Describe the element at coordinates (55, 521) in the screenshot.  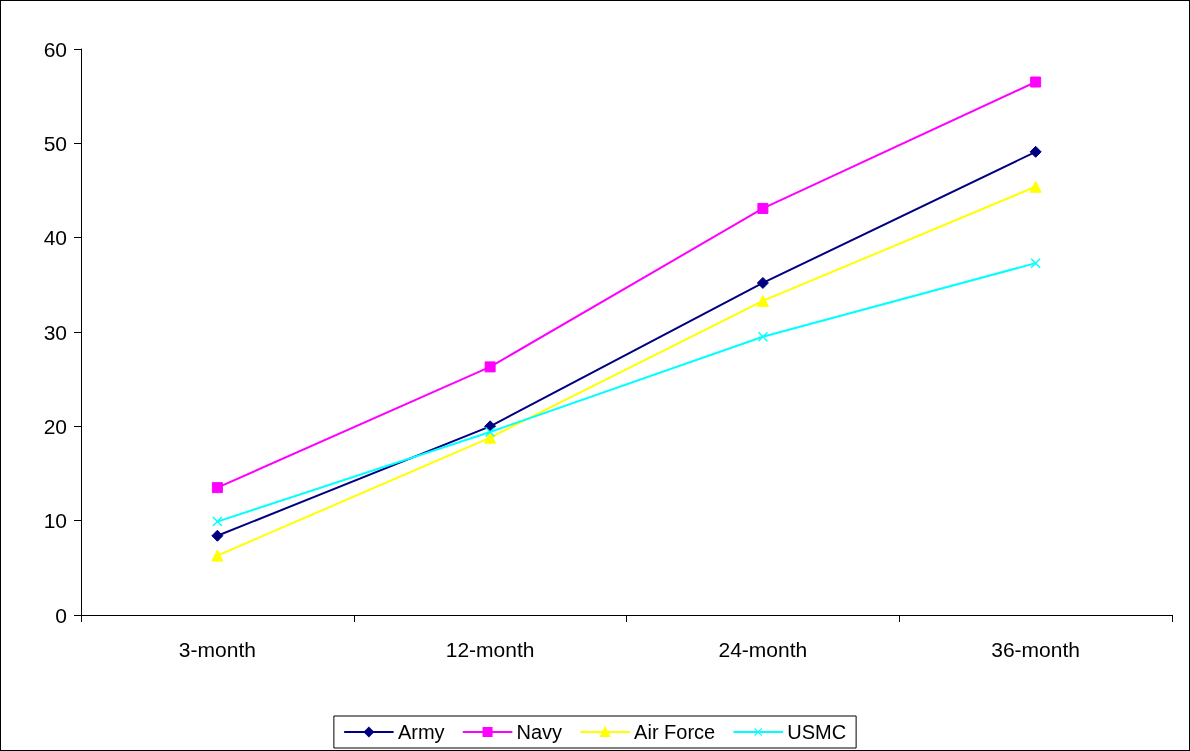
I see `y-tick-label: 10` at that location.